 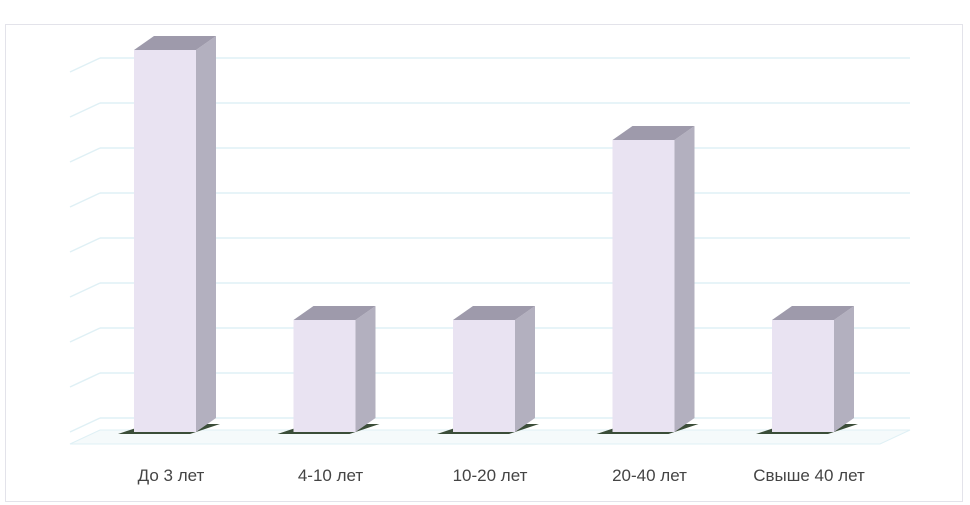 I want to click on category-label: 10-20 лет, so click(x=490, y=475).